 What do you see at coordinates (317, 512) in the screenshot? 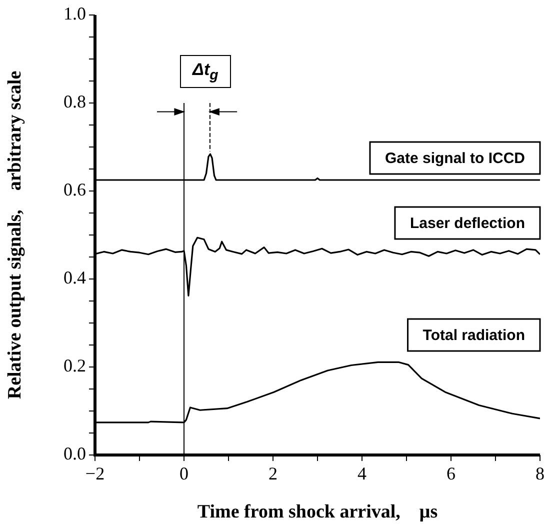
I see `x-axis-title: Time from shock arrival, μs` at bounding box center [317, 512].